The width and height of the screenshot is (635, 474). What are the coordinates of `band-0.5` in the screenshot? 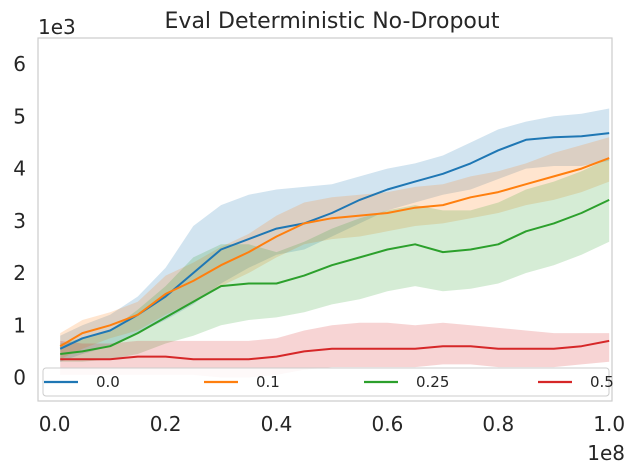 It's located at (335, 350).